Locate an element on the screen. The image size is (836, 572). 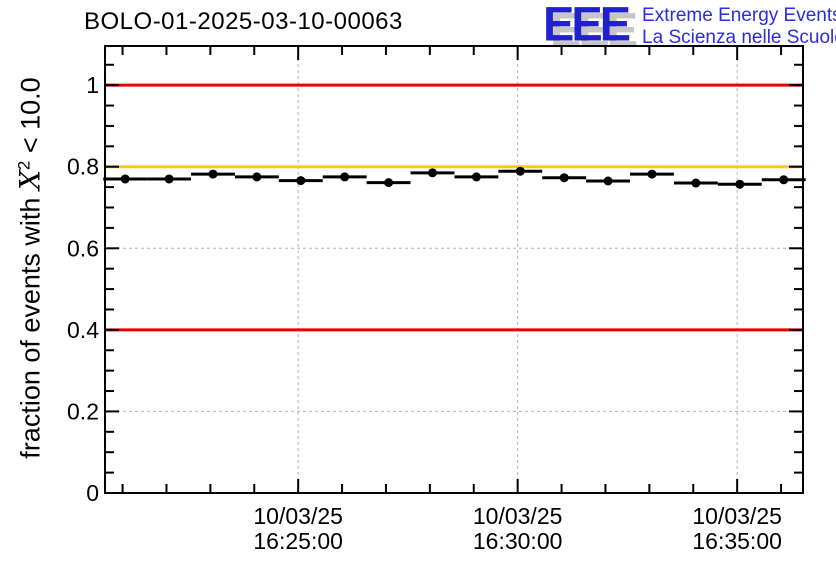
x-tick-label-time: 16:25:00 is located at coordinates (298, 541).